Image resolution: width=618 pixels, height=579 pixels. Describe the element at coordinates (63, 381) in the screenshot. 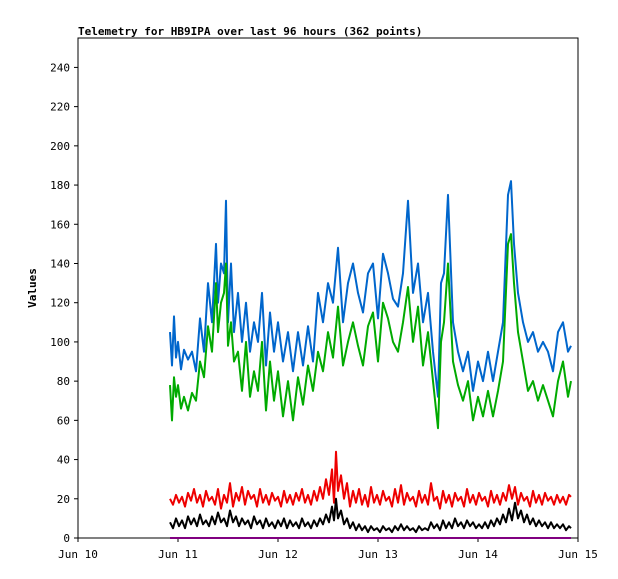

I see `y-tick-label: 80` at that location.